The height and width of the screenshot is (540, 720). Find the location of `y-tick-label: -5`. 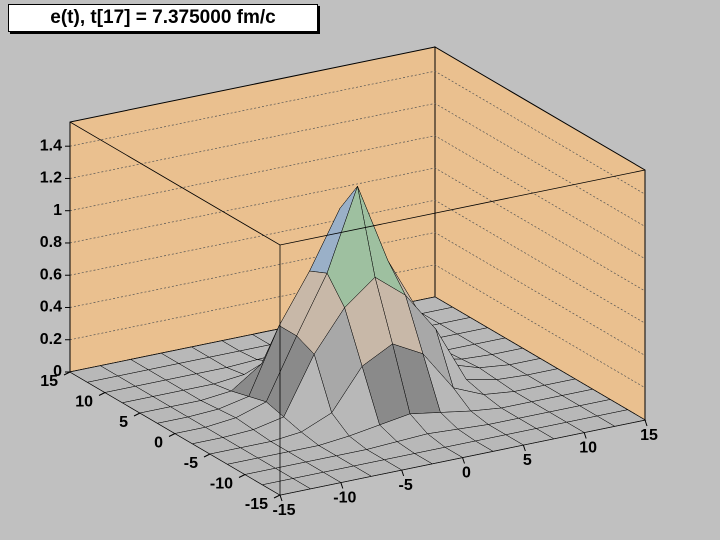

y-tick-label: -5 is located at coordinates (191, 463).